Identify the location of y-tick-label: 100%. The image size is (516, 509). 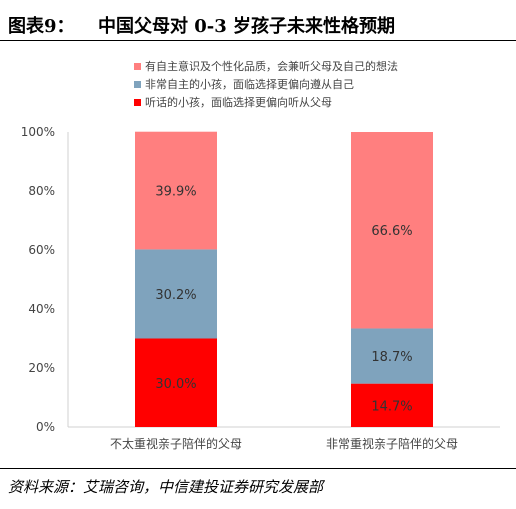
(38, 132).